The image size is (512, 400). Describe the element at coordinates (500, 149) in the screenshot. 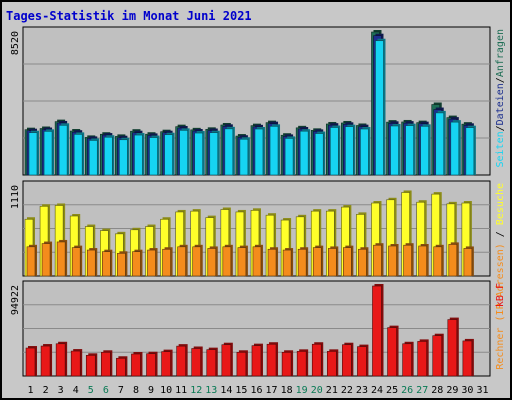

I see `y-axis-label-part: Seiten` at that location.